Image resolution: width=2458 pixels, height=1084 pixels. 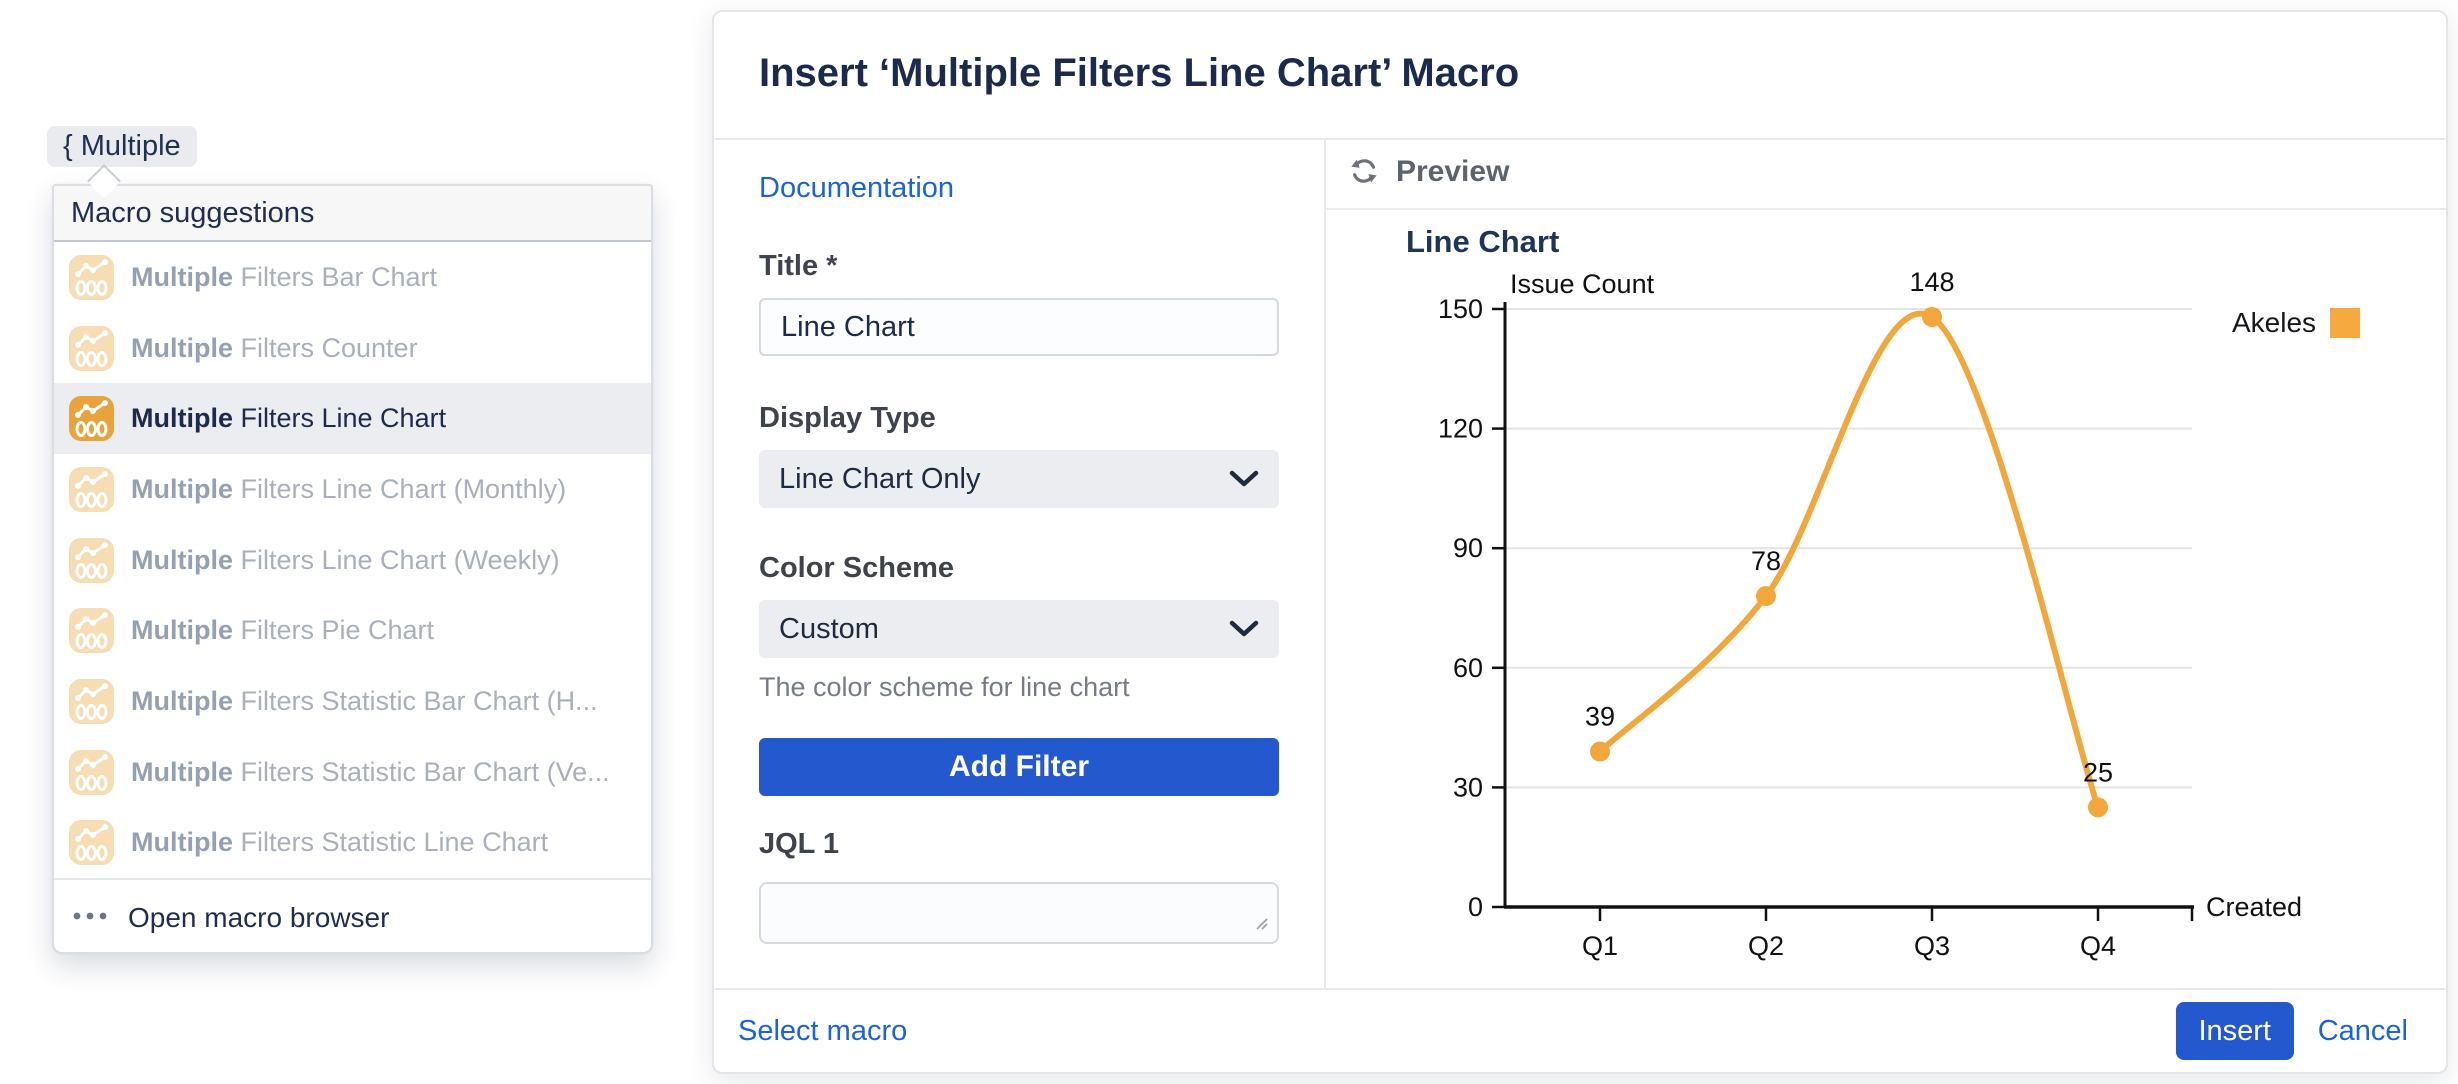 What do you see at coordinates (1468, 787) in the screenshot?
I see `svg-text: 30` at bounding box center [1468, 787].